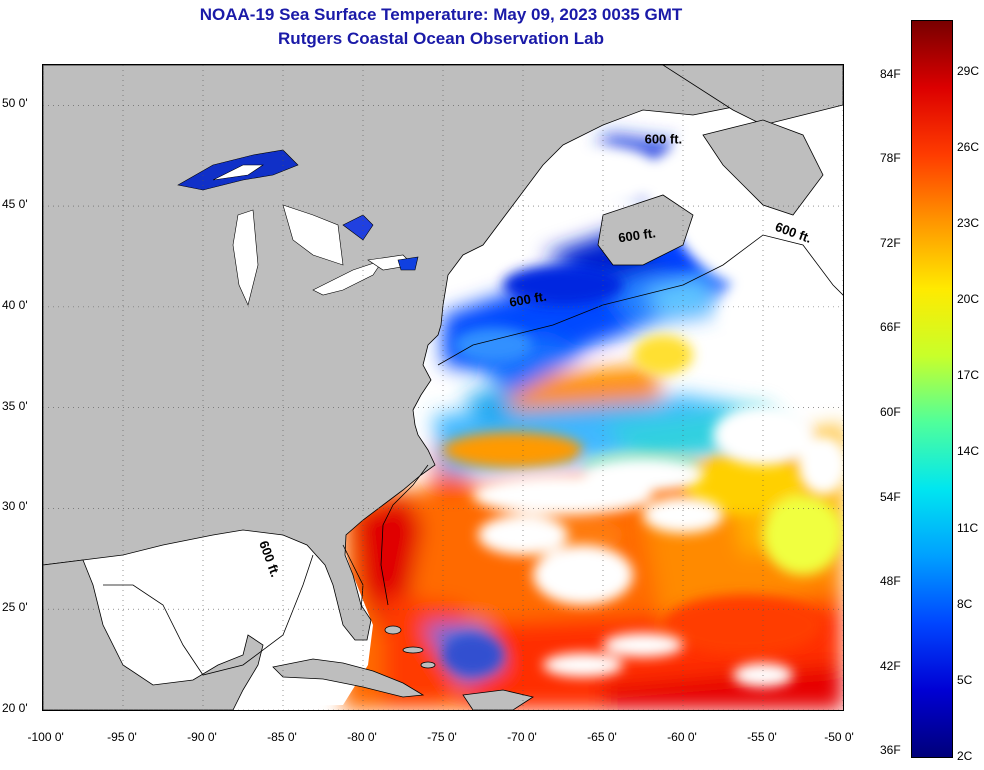 The image size is (984, 770). What do you see at coordinates (890, 327) in the screenshot?
I see `colorbar-fahrenheit-label: 66F` at bounding box center [890, 327].